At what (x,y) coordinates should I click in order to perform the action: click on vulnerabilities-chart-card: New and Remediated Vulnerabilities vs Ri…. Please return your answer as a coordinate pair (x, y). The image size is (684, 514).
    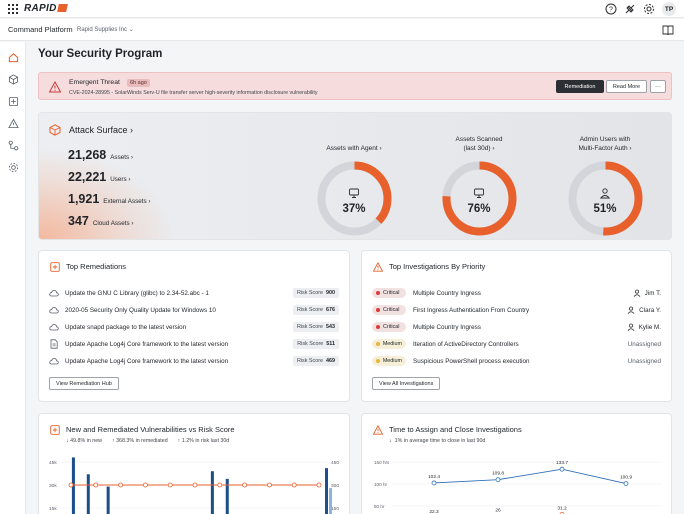
    Looking at the image, I should click on (194, 463).